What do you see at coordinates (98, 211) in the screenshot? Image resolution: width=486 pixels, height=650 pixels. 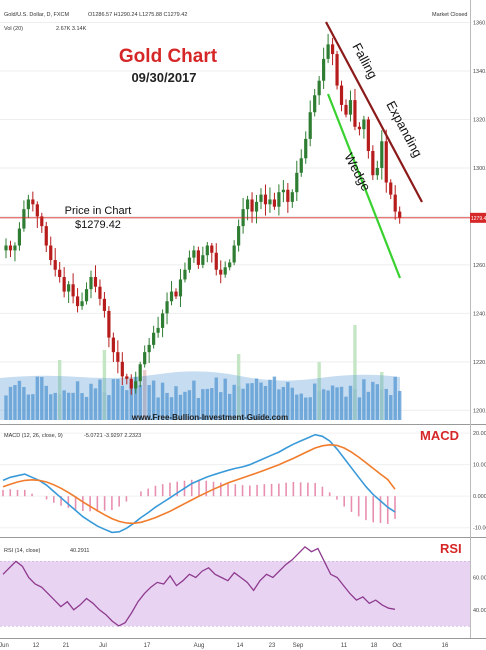 I see `price-label: Price in Chart` at bounding box center [98, 211].